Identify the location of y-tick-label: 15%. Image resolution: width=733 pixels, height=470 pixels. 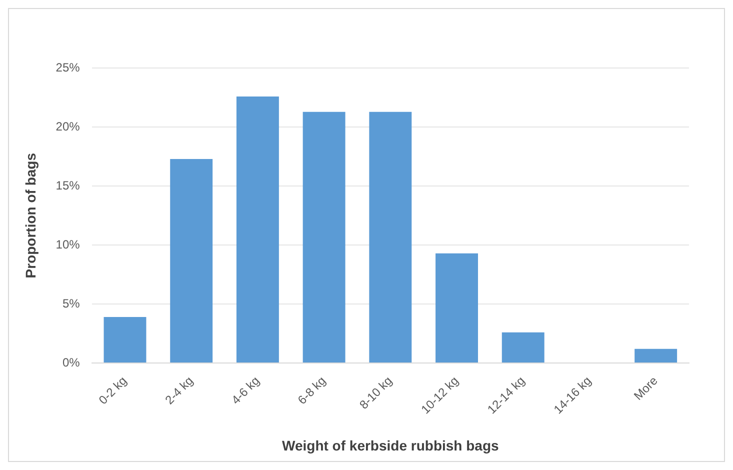
(68, 185).